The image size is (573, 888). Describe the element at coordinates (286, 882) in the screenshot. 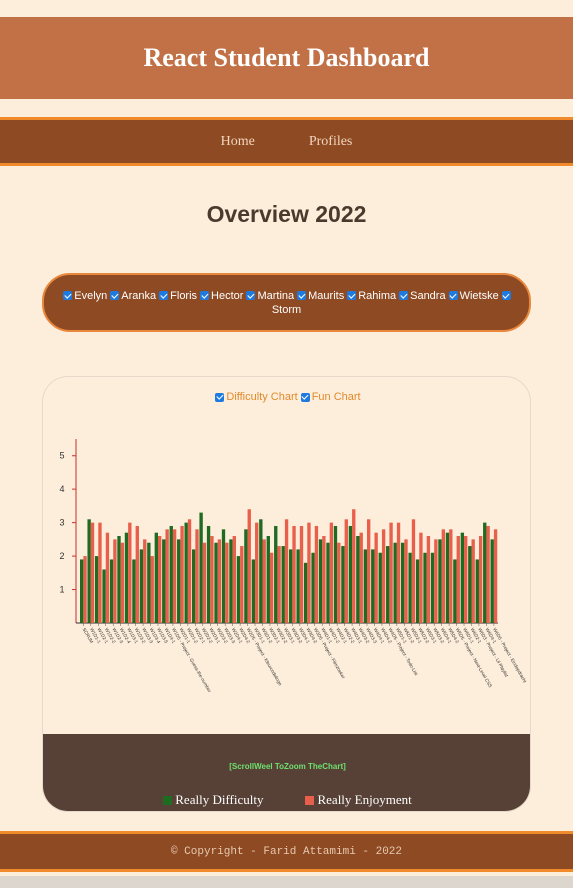

I see `window-bottom-edge` at that location.